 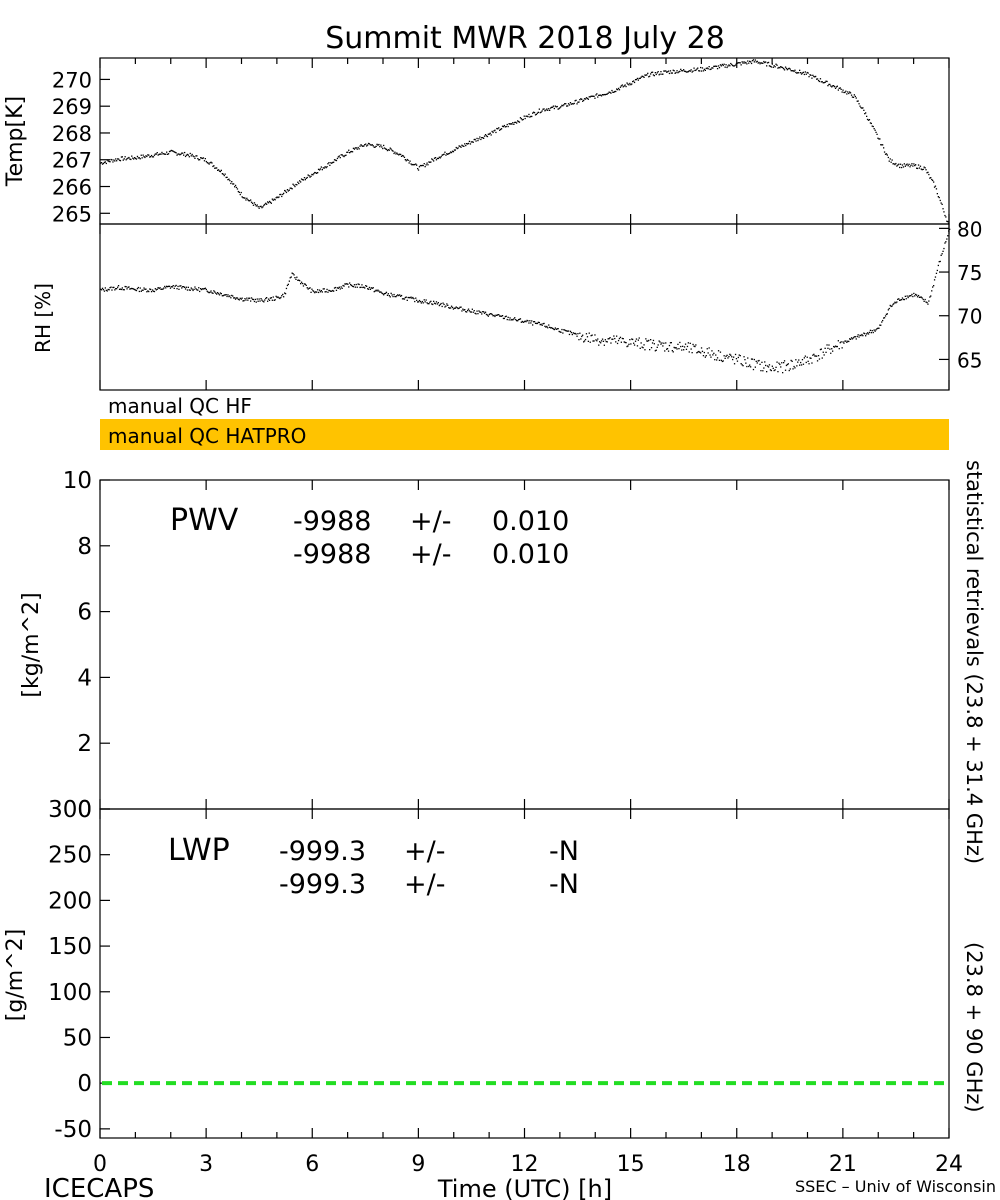 What do you see at coordinates (322, 851) in the screenshot?
I see `lwp-value: -999.3` at bounding box center [322, 851].